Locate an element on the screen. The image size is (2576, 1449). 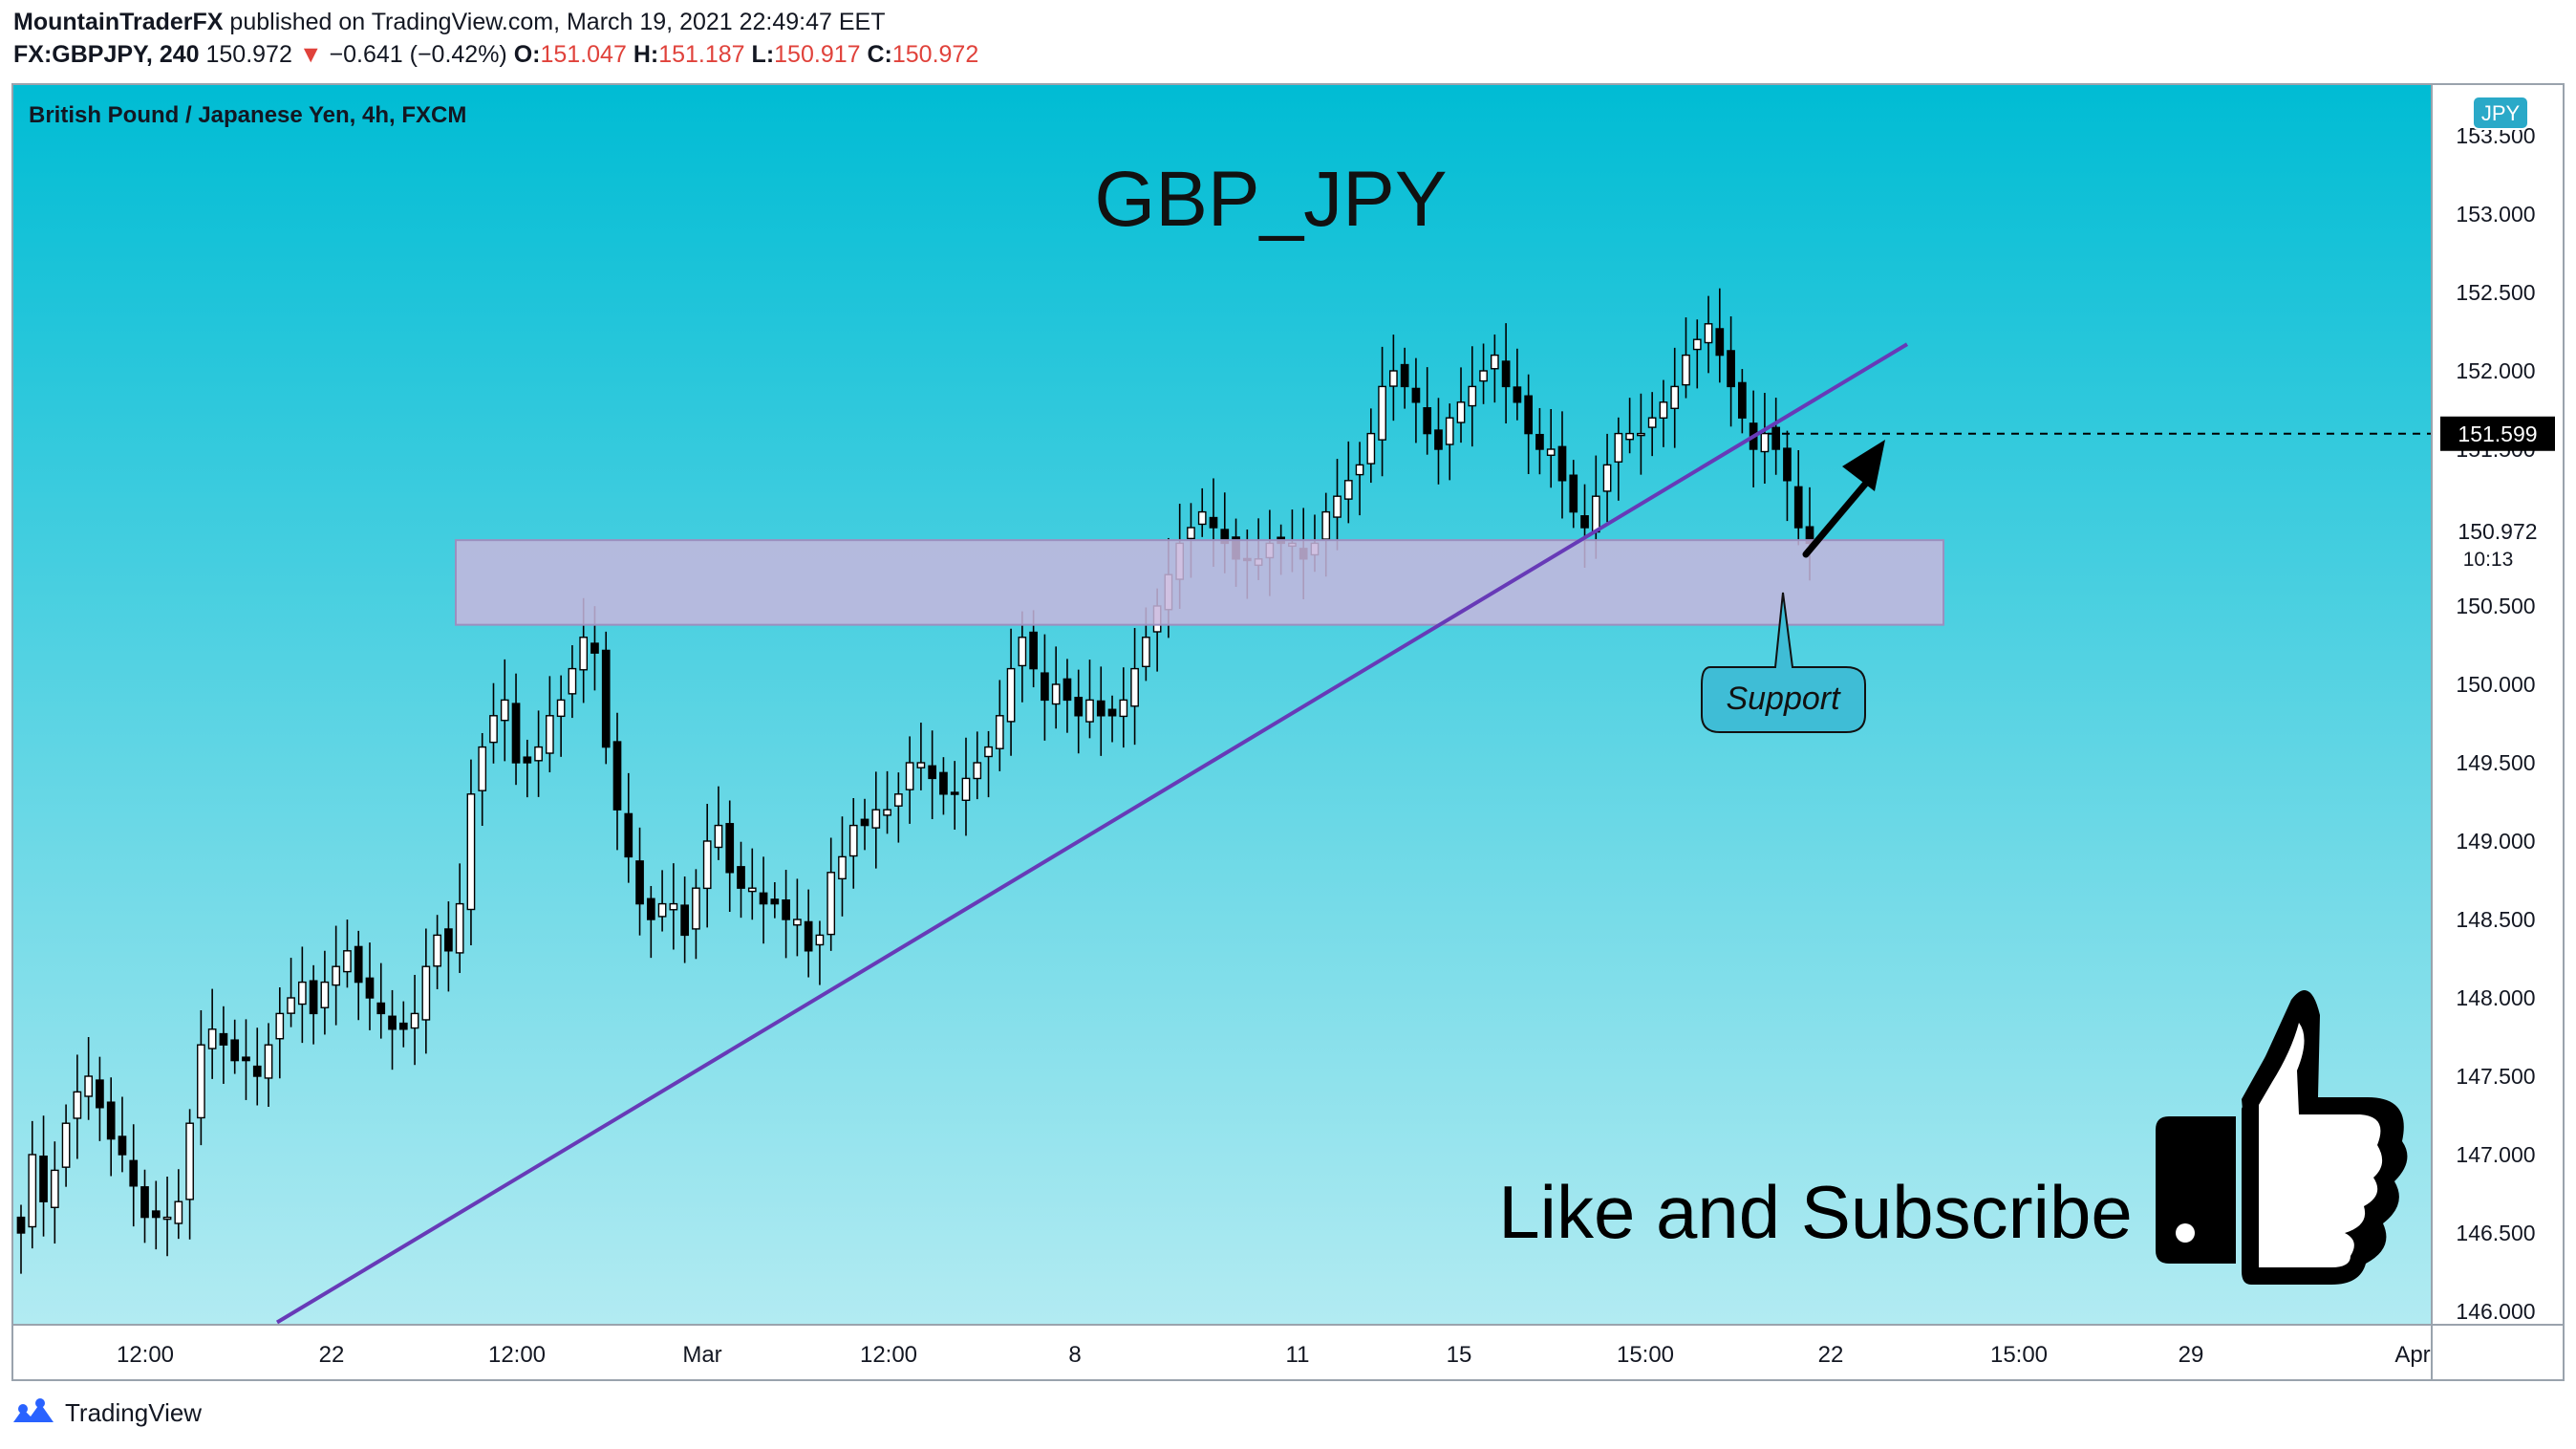
cta-text: Like and Subscribe is located at coordinates (1815, 1212).